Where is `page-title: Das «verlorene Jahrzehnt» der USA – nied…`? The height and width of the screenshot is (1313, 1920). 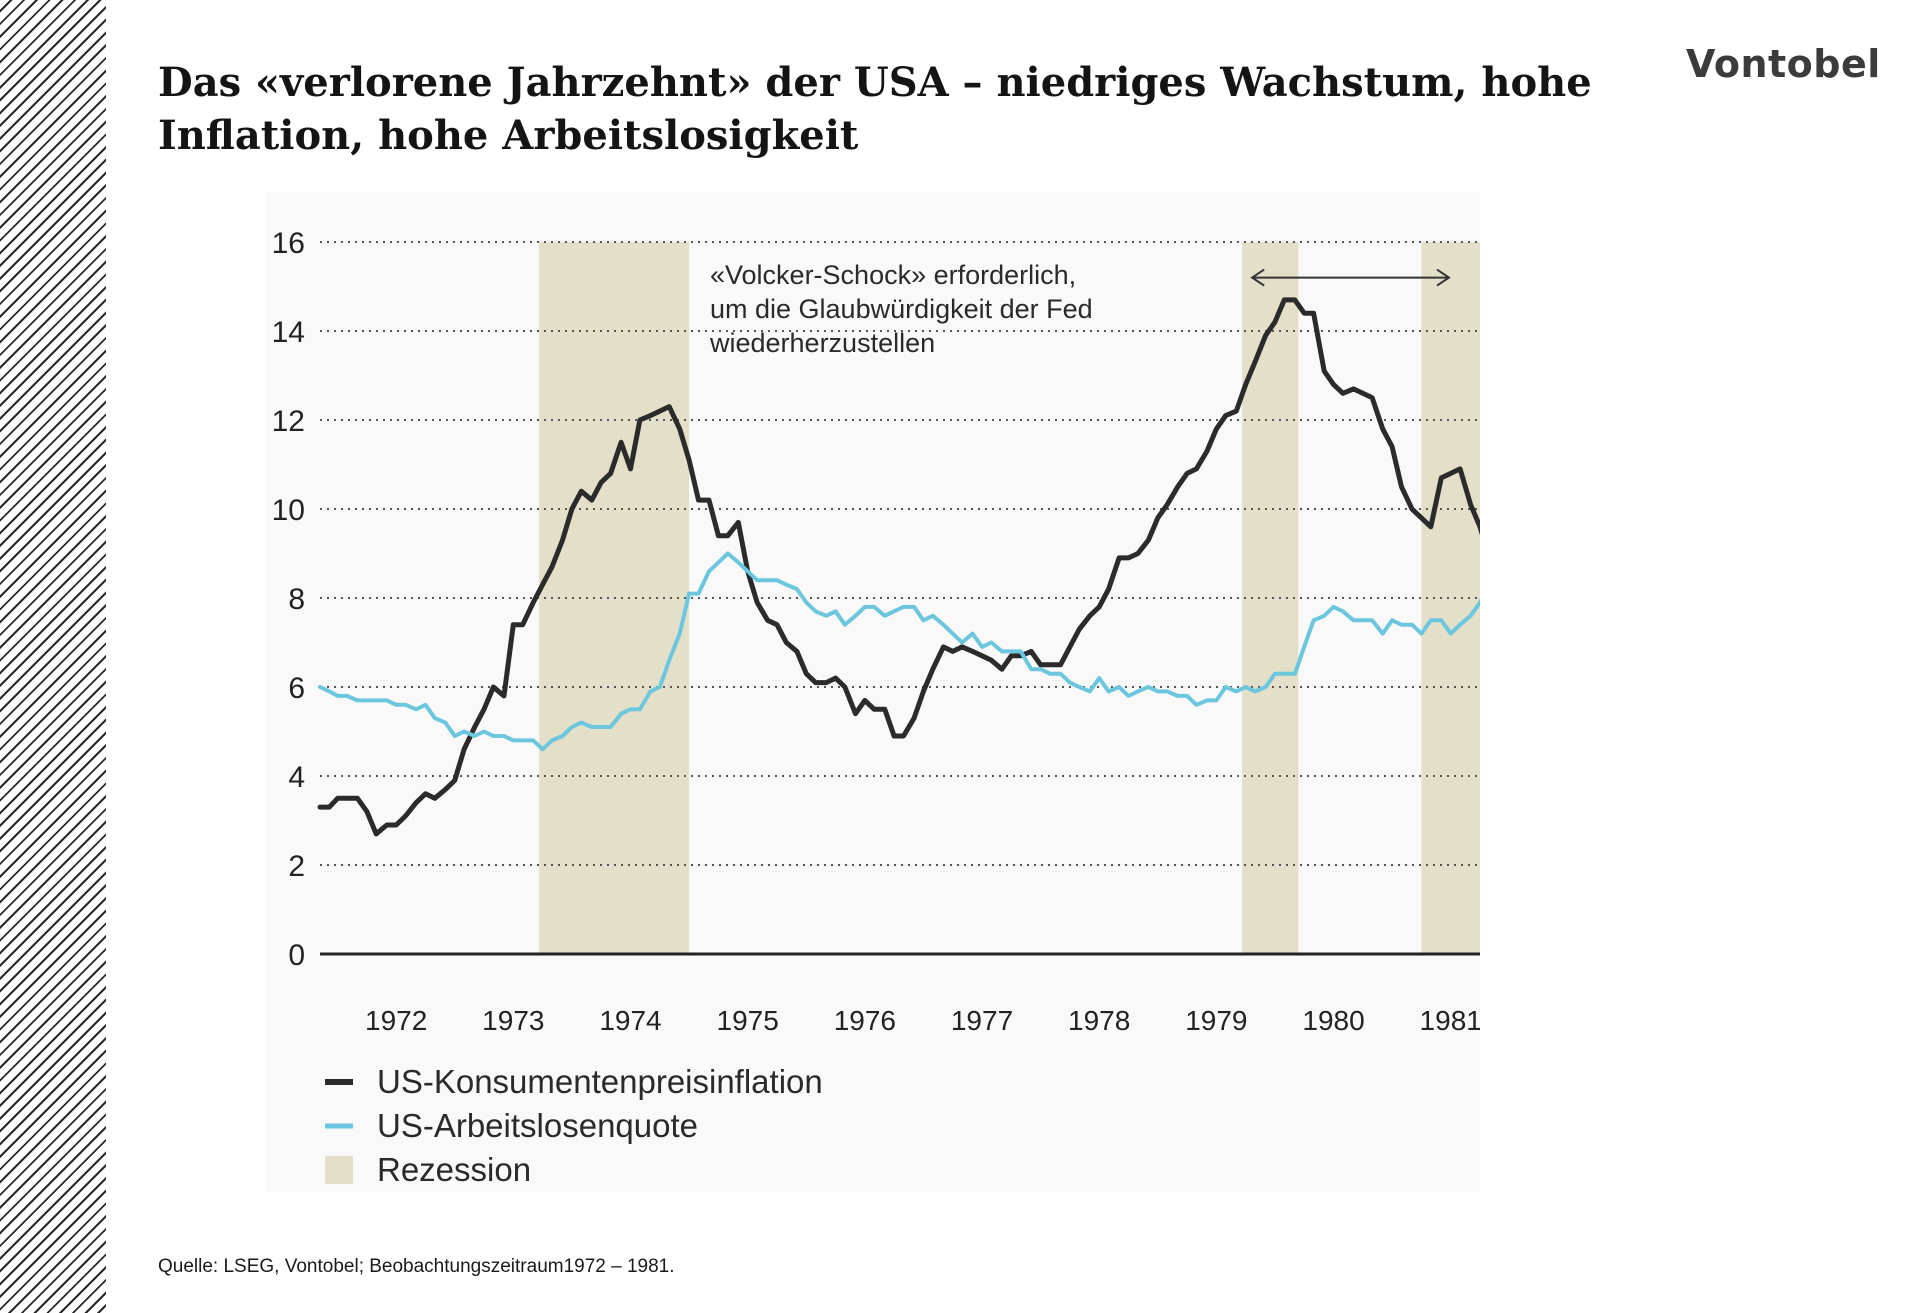 page-title: Das «verlorene Jahrzehnt» der USA – nied… is located at coordinates (875, 109).